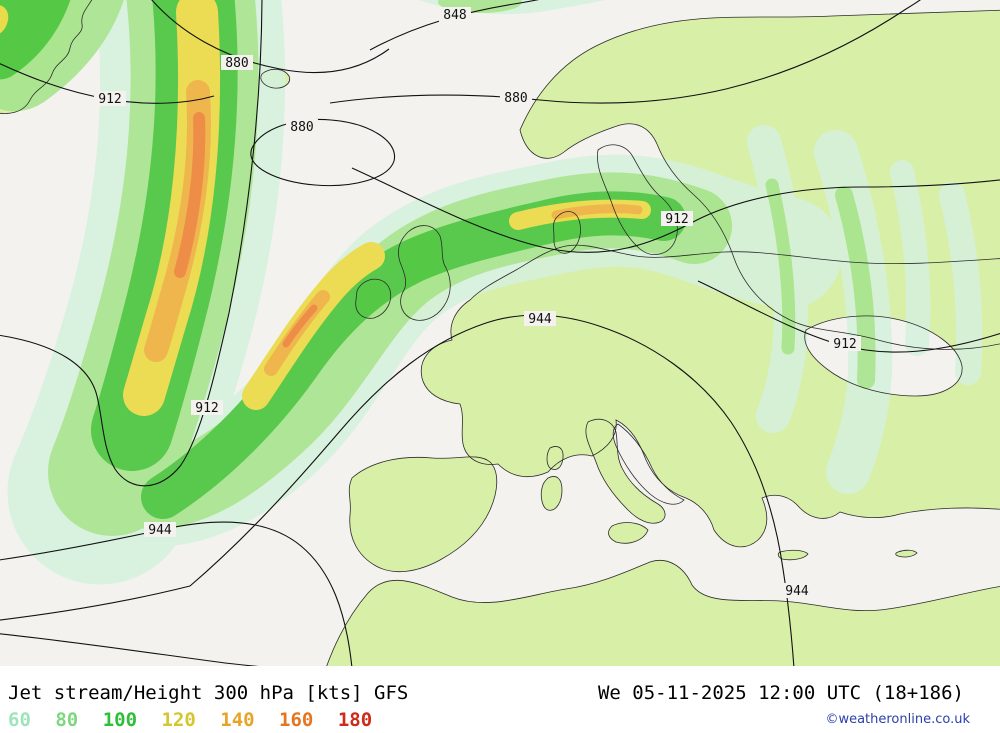 This screenshot has width=1000, height=733. What do you see at coordinates (780, 693) in the screenshot?
I see `map-datetime: We 05-11-2025 12:00 UTC (18+186)` at bounding box center [780, 693].